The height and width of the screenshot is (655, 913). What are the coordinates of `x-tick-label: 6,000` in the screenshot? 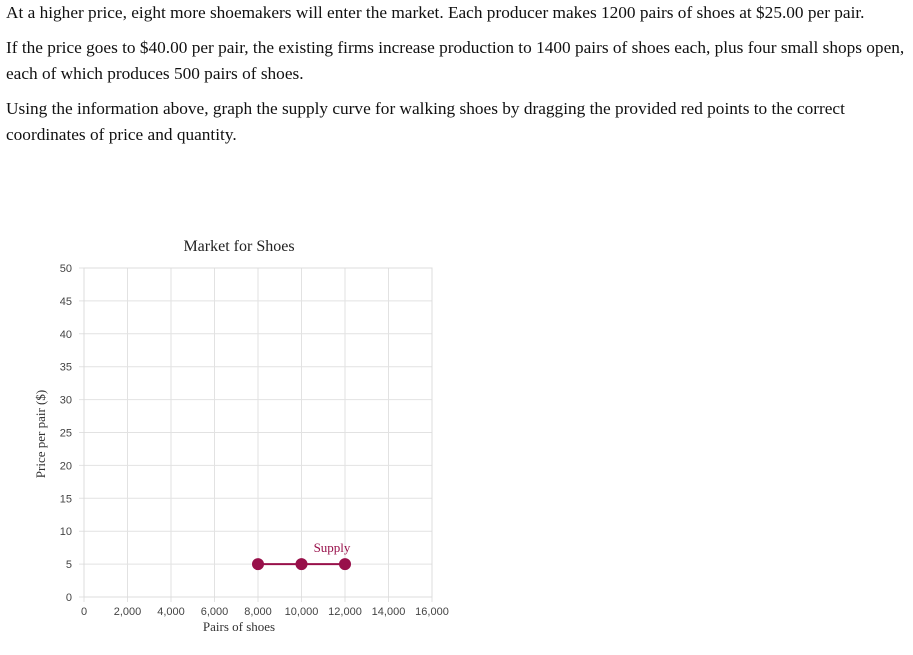 It's located at (215, 612).